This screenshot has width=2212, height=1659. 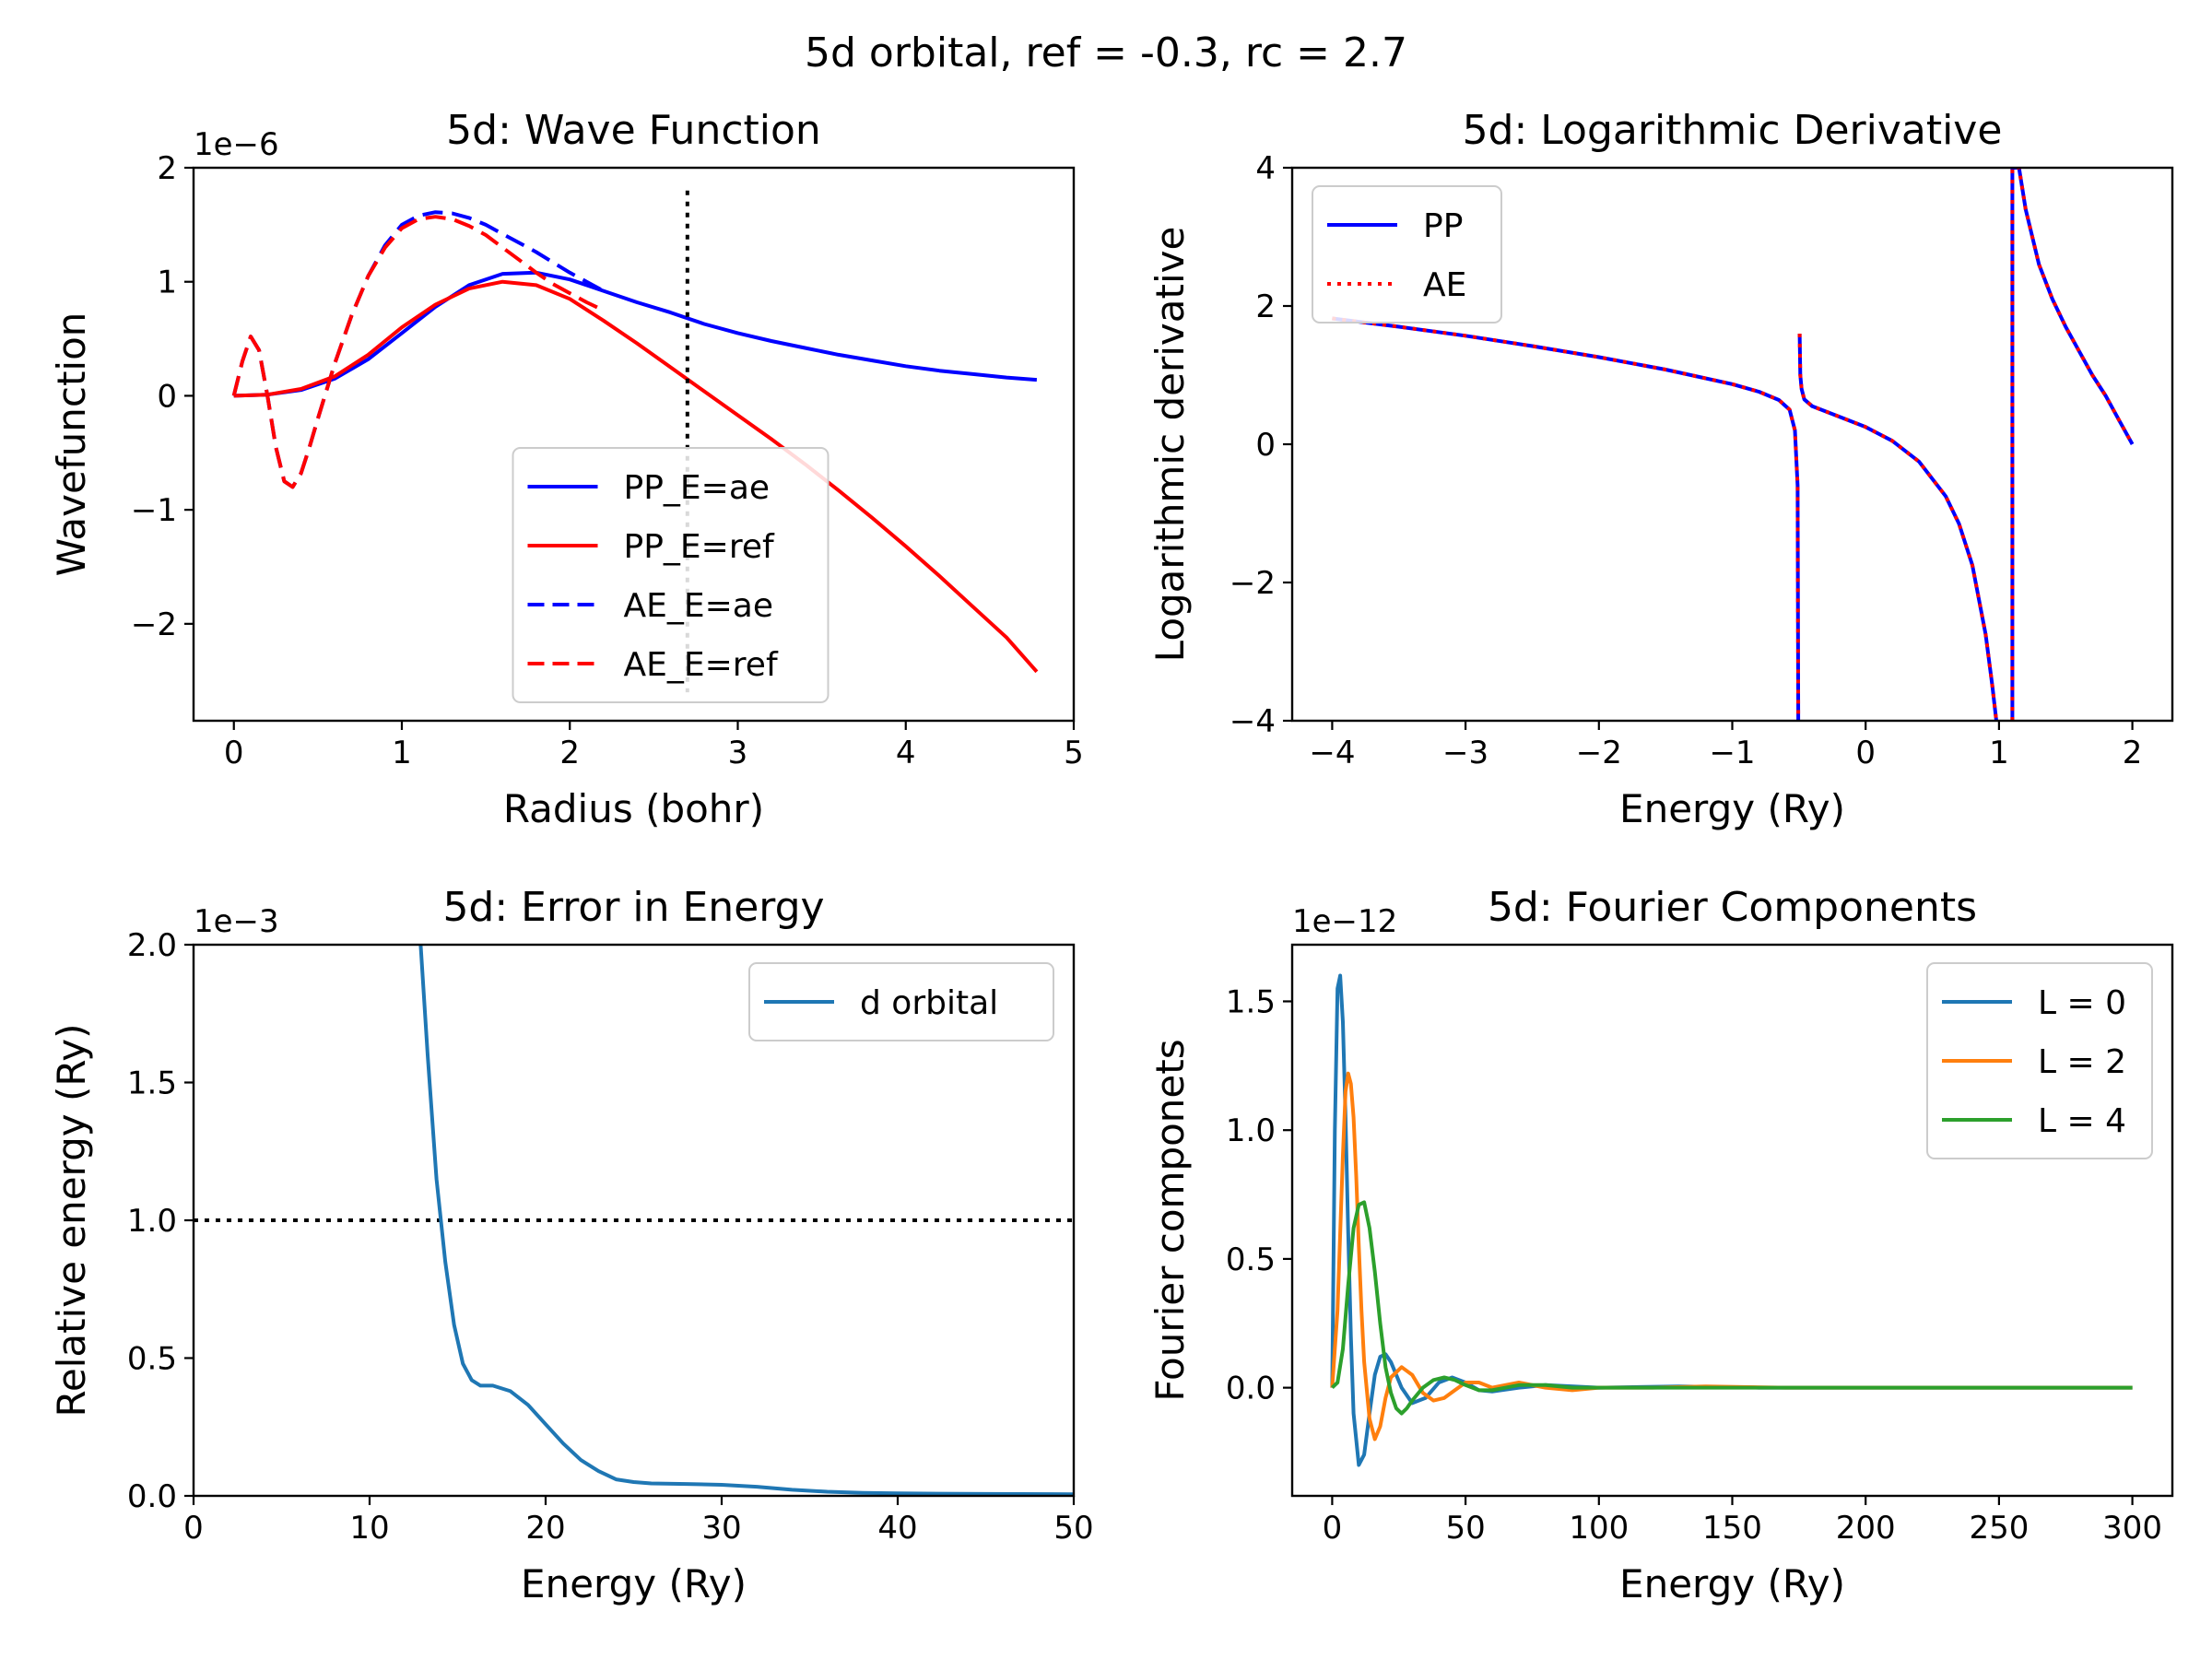 I want to click on y-tick-label: 1, so click(x=167, y=283).